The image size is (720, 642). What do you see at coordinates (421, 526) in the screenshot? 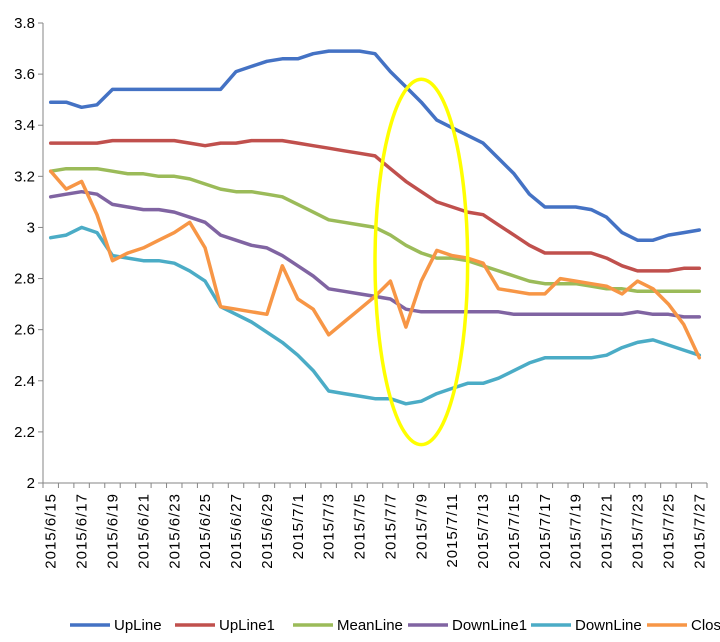
I see `x-tick-label: 2015/7/9` at bounding box center [421, 526].